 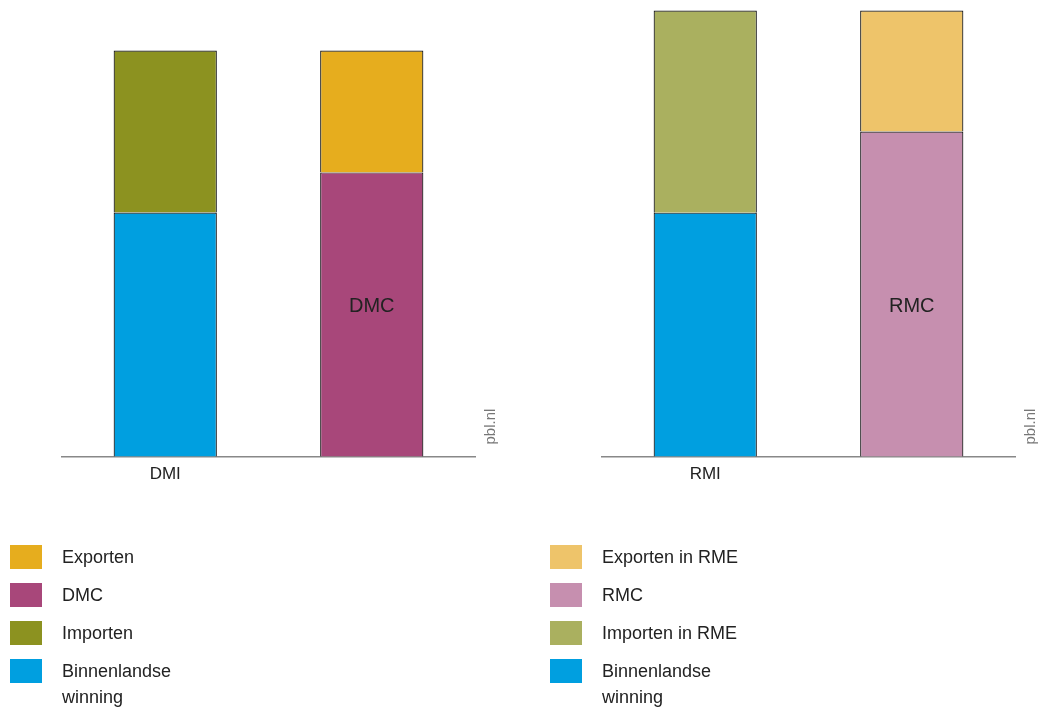 I want to click on annotation: DMC, so click(x=371, y=305).